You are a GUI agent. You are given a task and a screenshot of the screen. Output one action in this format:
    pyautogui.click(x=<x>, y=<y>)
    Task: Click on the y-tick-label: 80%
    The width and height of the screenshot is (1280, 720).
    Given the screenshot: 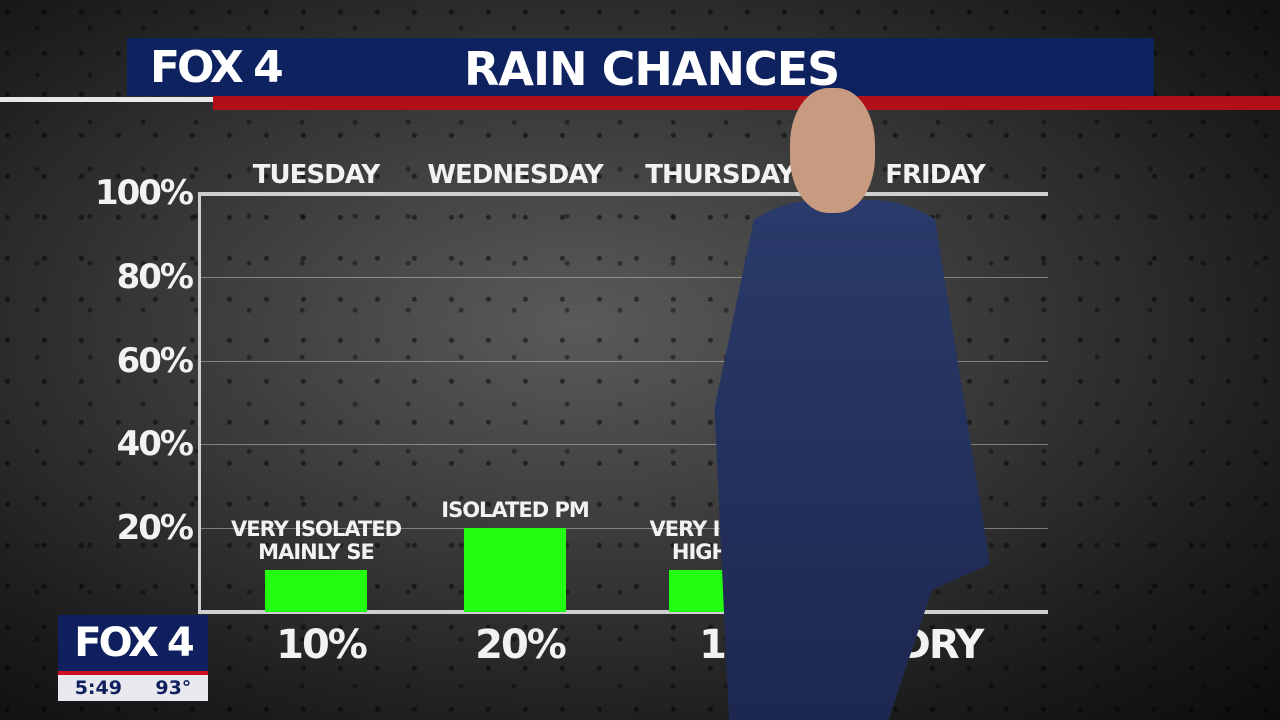 What is the action you would take?
    pyautogui.click(x=155, y=276)
    